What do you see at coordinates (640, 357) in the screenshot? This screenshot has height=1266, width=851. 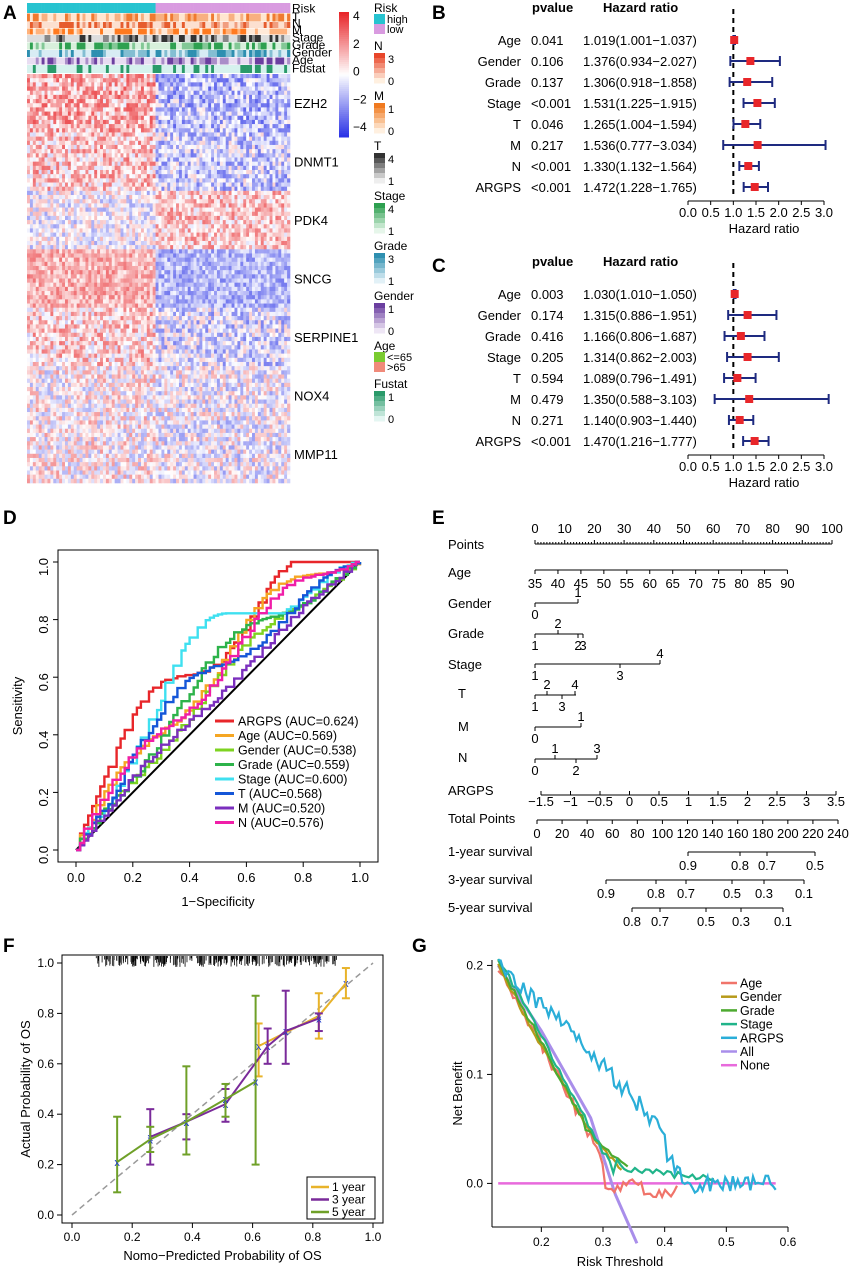 I see `forest-hr-text: 1.314(0.862−2.003)` at bounding box center [640, 357].